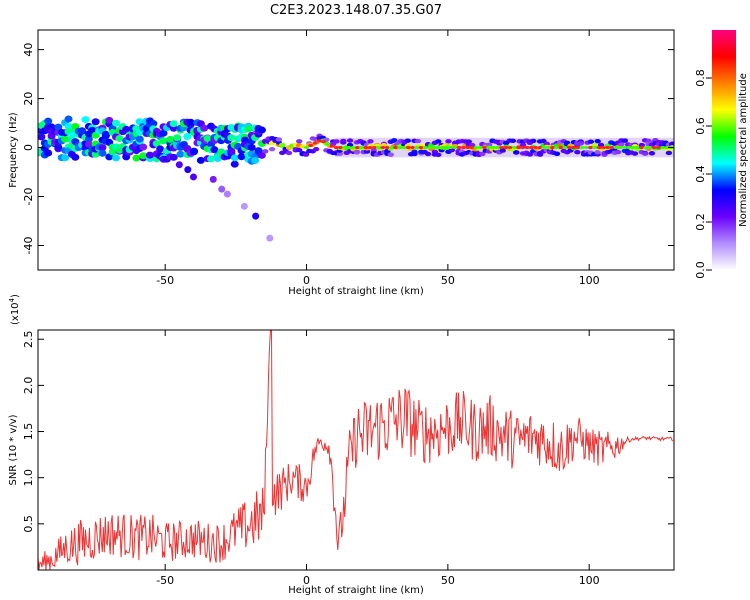 Image resolution: width=750 pixels, height=600 pixels. Describe the element at coordinates (703, 174) in the screenshot. I see `colorbar-ticks: 0.0 0.2 0.4 0.6 0.8` at that location.